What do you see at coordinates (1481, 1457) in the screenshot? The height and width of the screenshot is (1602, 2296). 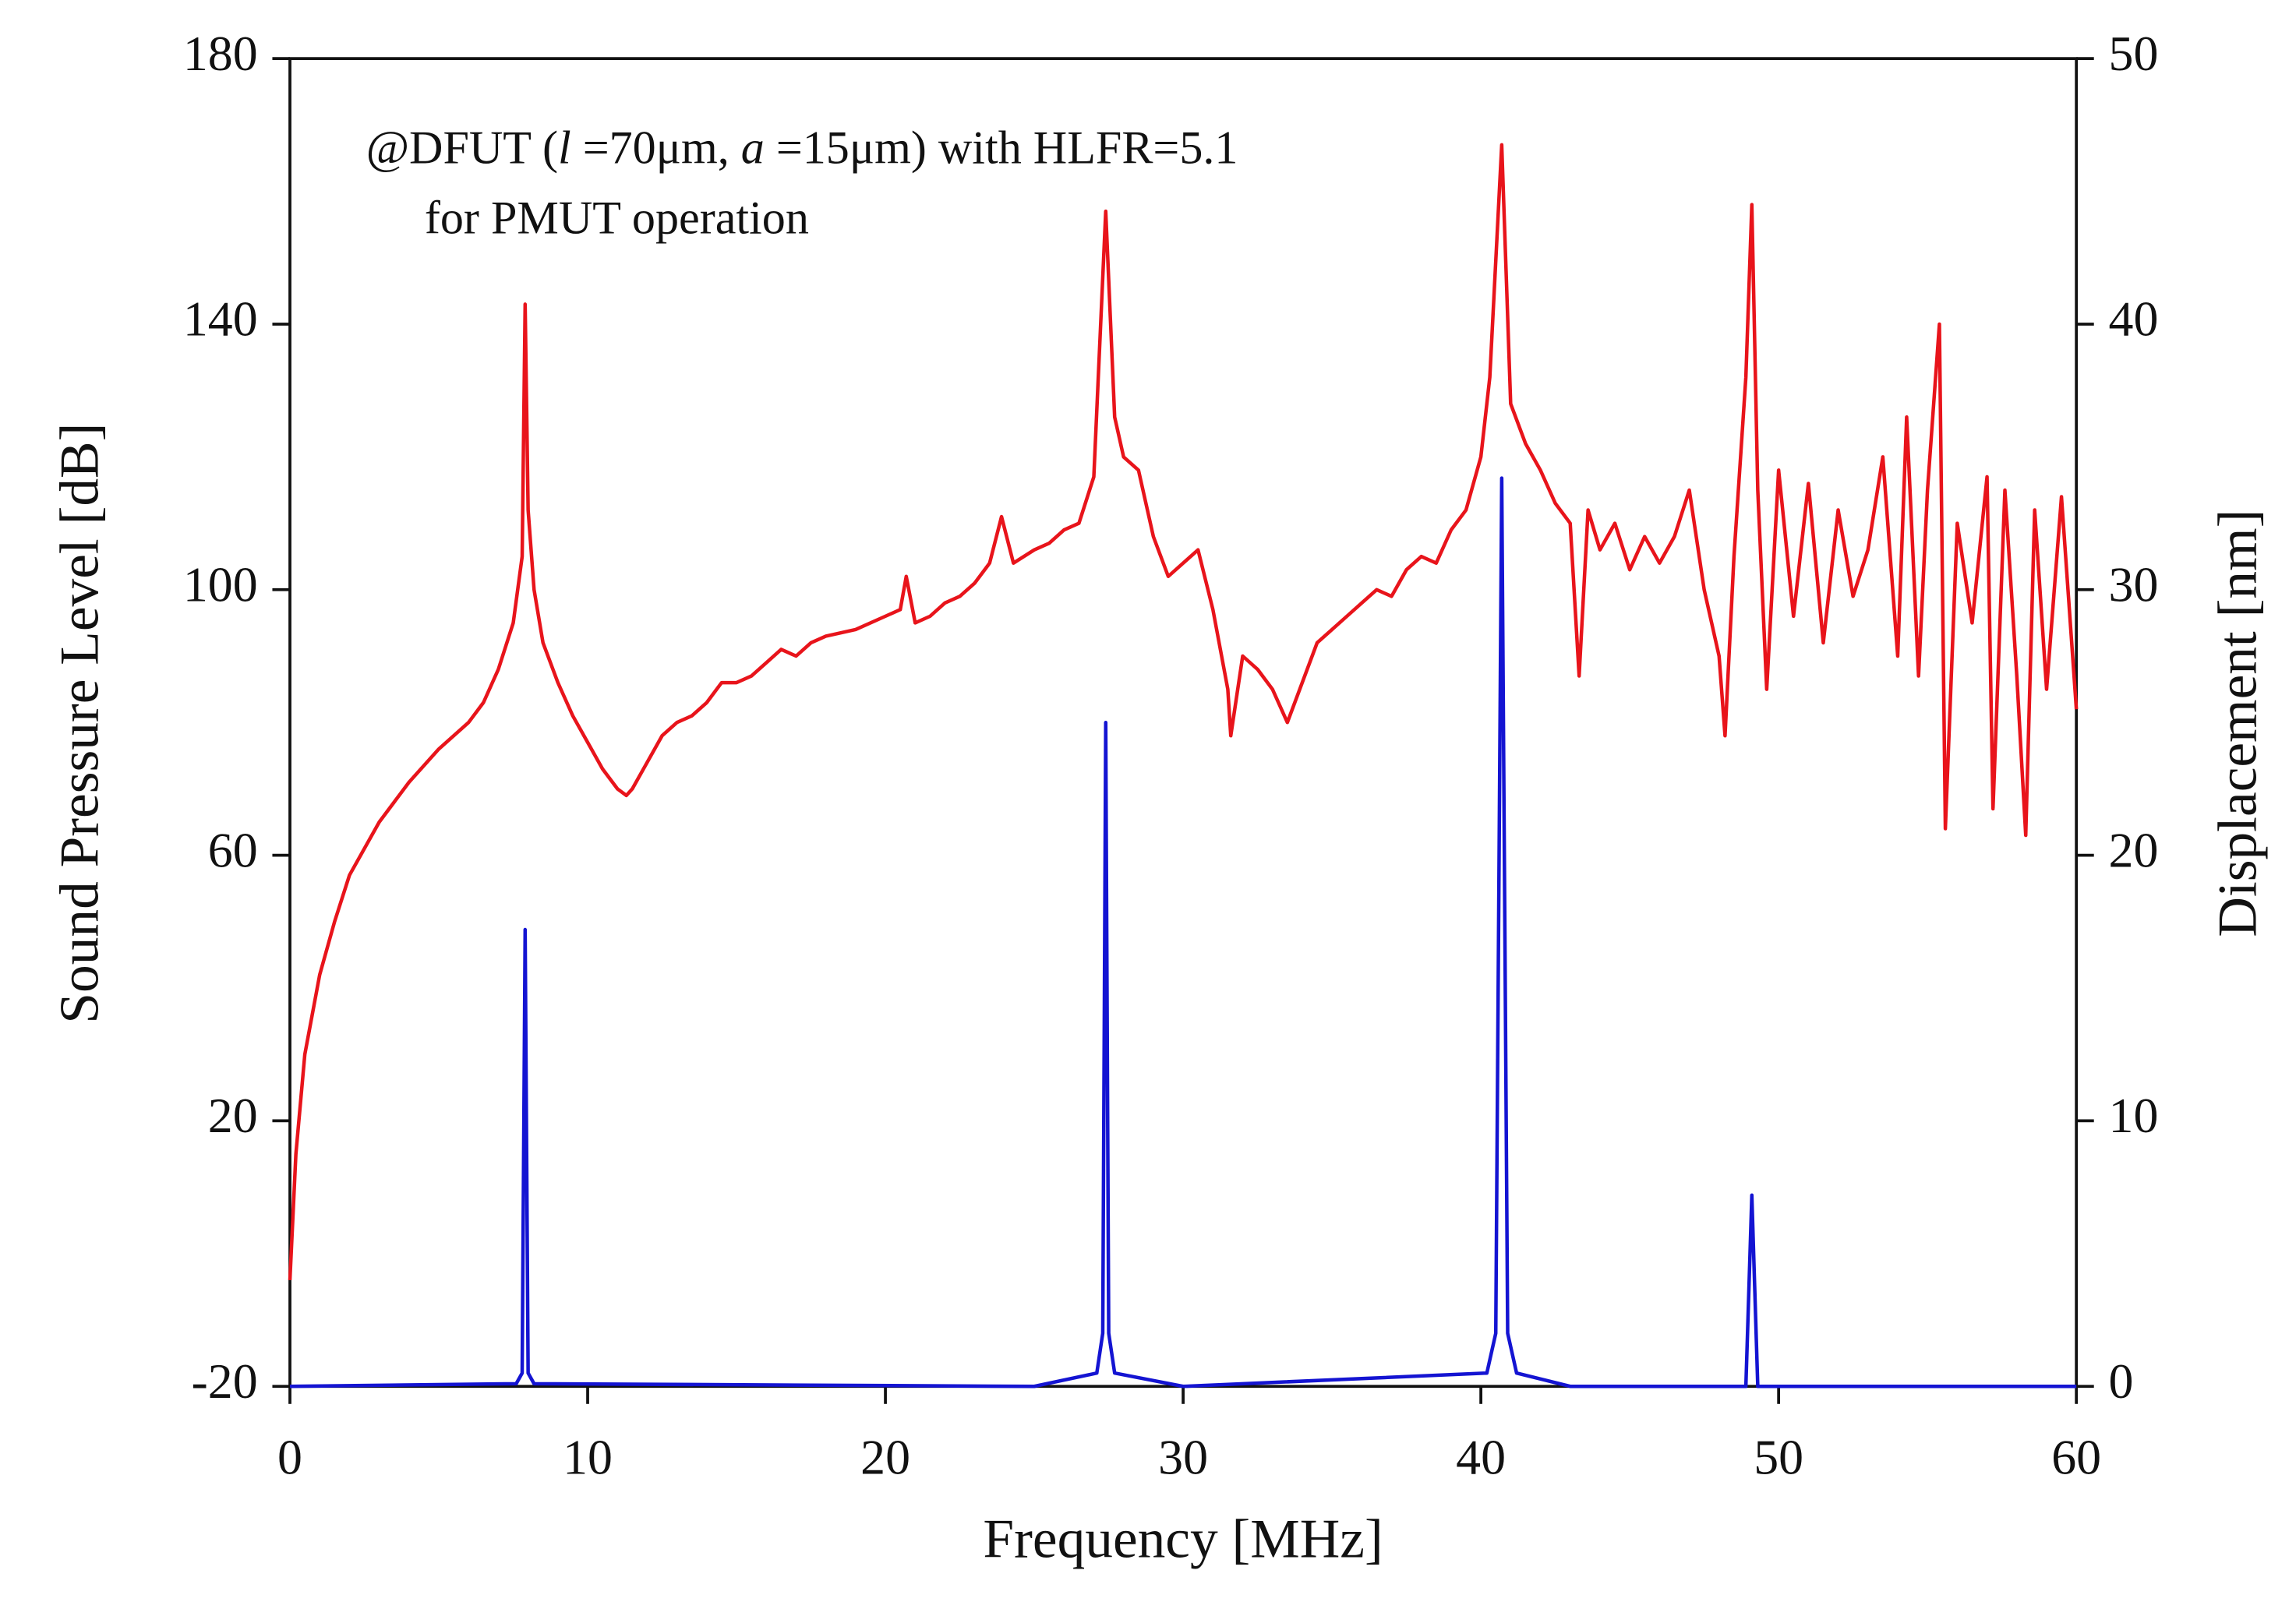 I see `x-tick-label: 40` at bounding box center [1481, 1457].